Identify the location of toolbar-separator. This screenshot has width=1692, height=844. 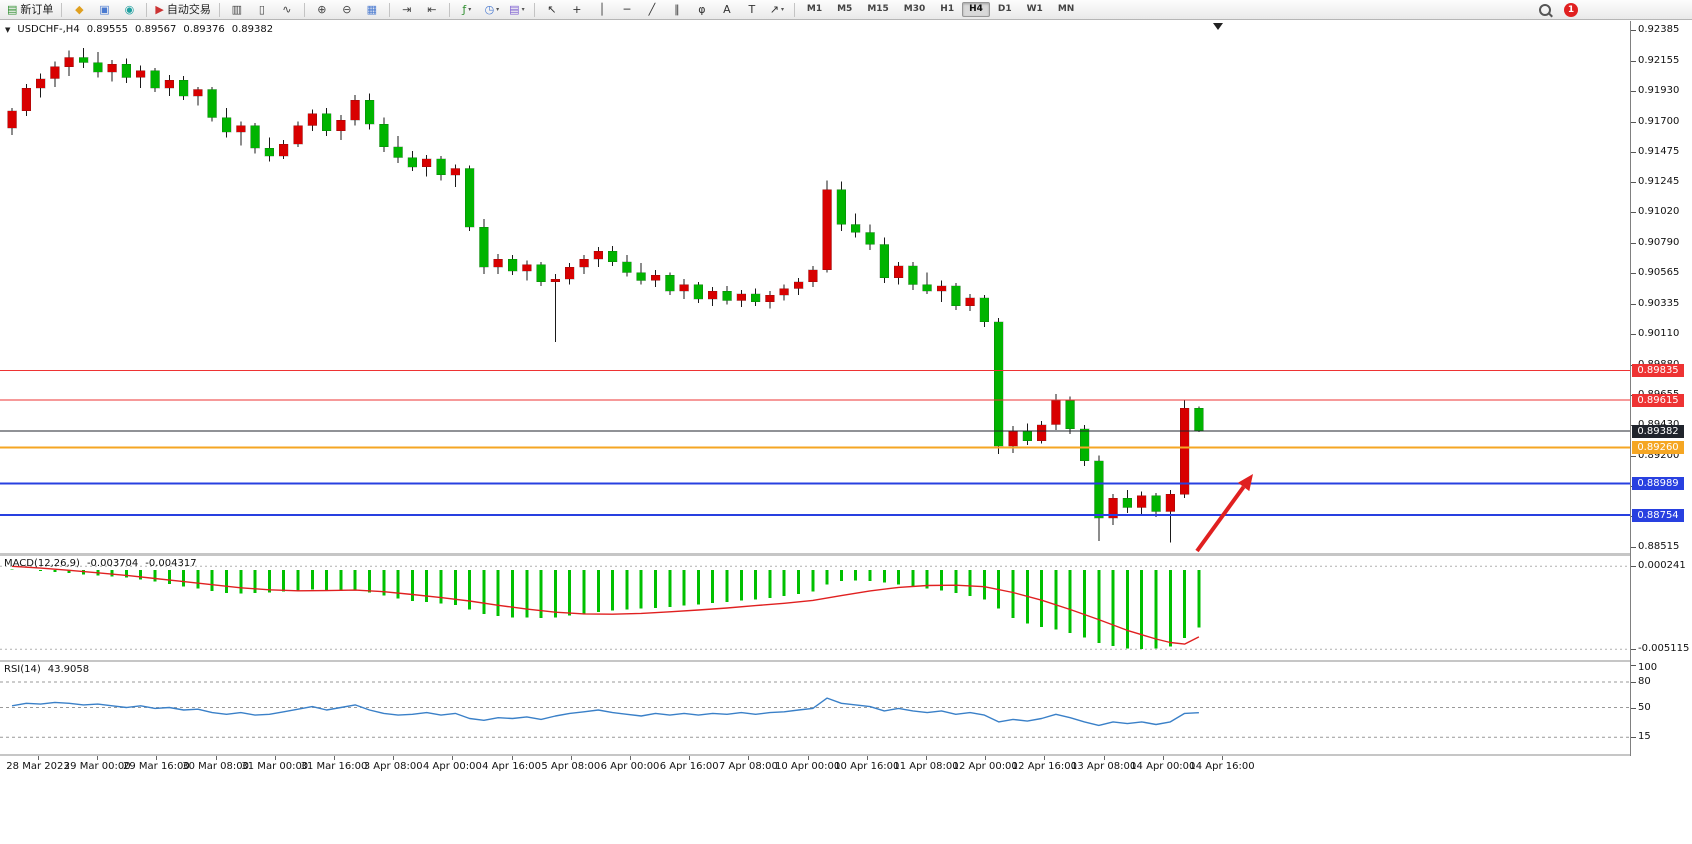
(304, 9).